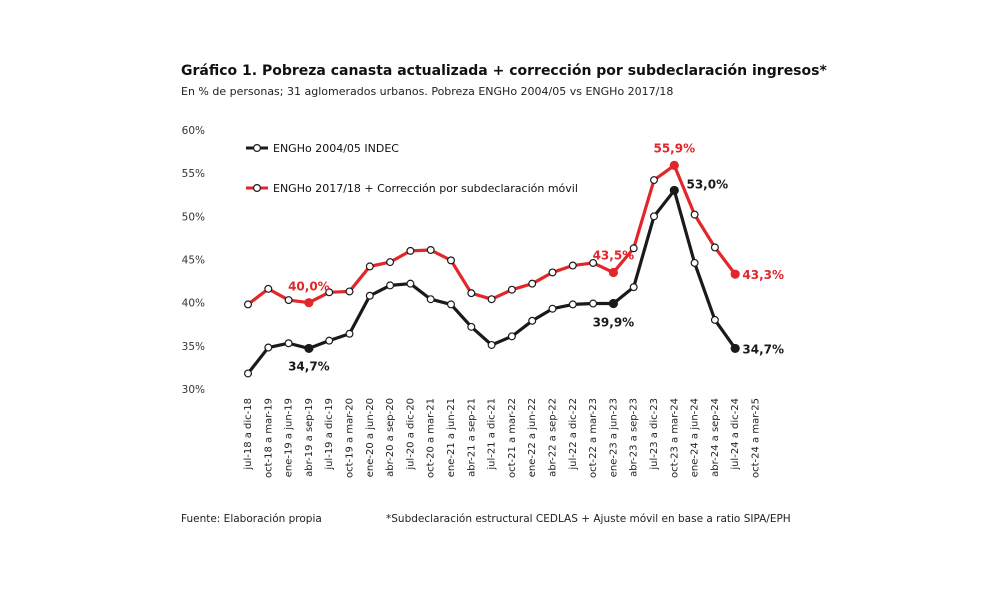 This screenshot has height=592, width=992. Describe the element at coordinates (553, 437) in the screenshot. I see `x-tick-label: abr-22 a sep-22` at that location.